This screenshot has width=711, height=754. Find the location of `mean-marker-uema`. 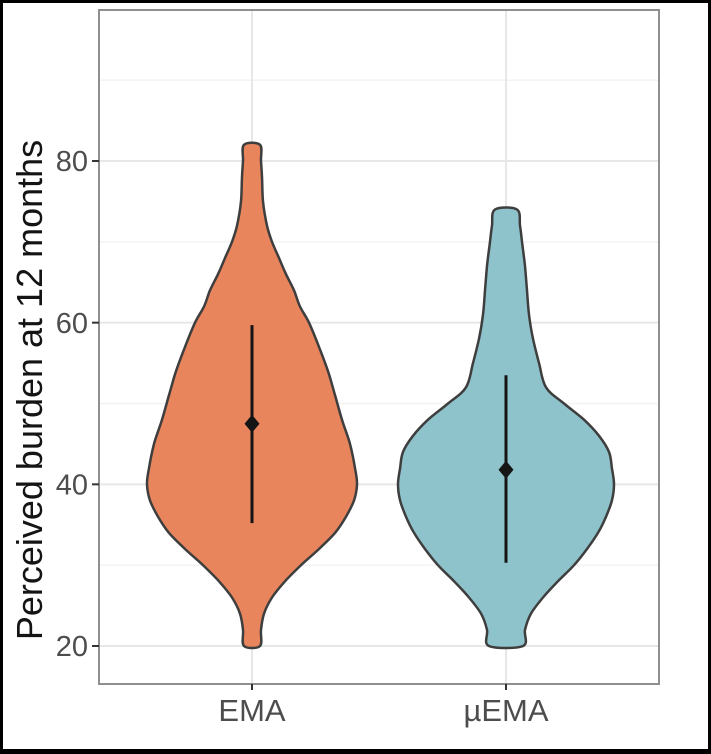

mean-marker-uema is located at coordinates (506, 469).